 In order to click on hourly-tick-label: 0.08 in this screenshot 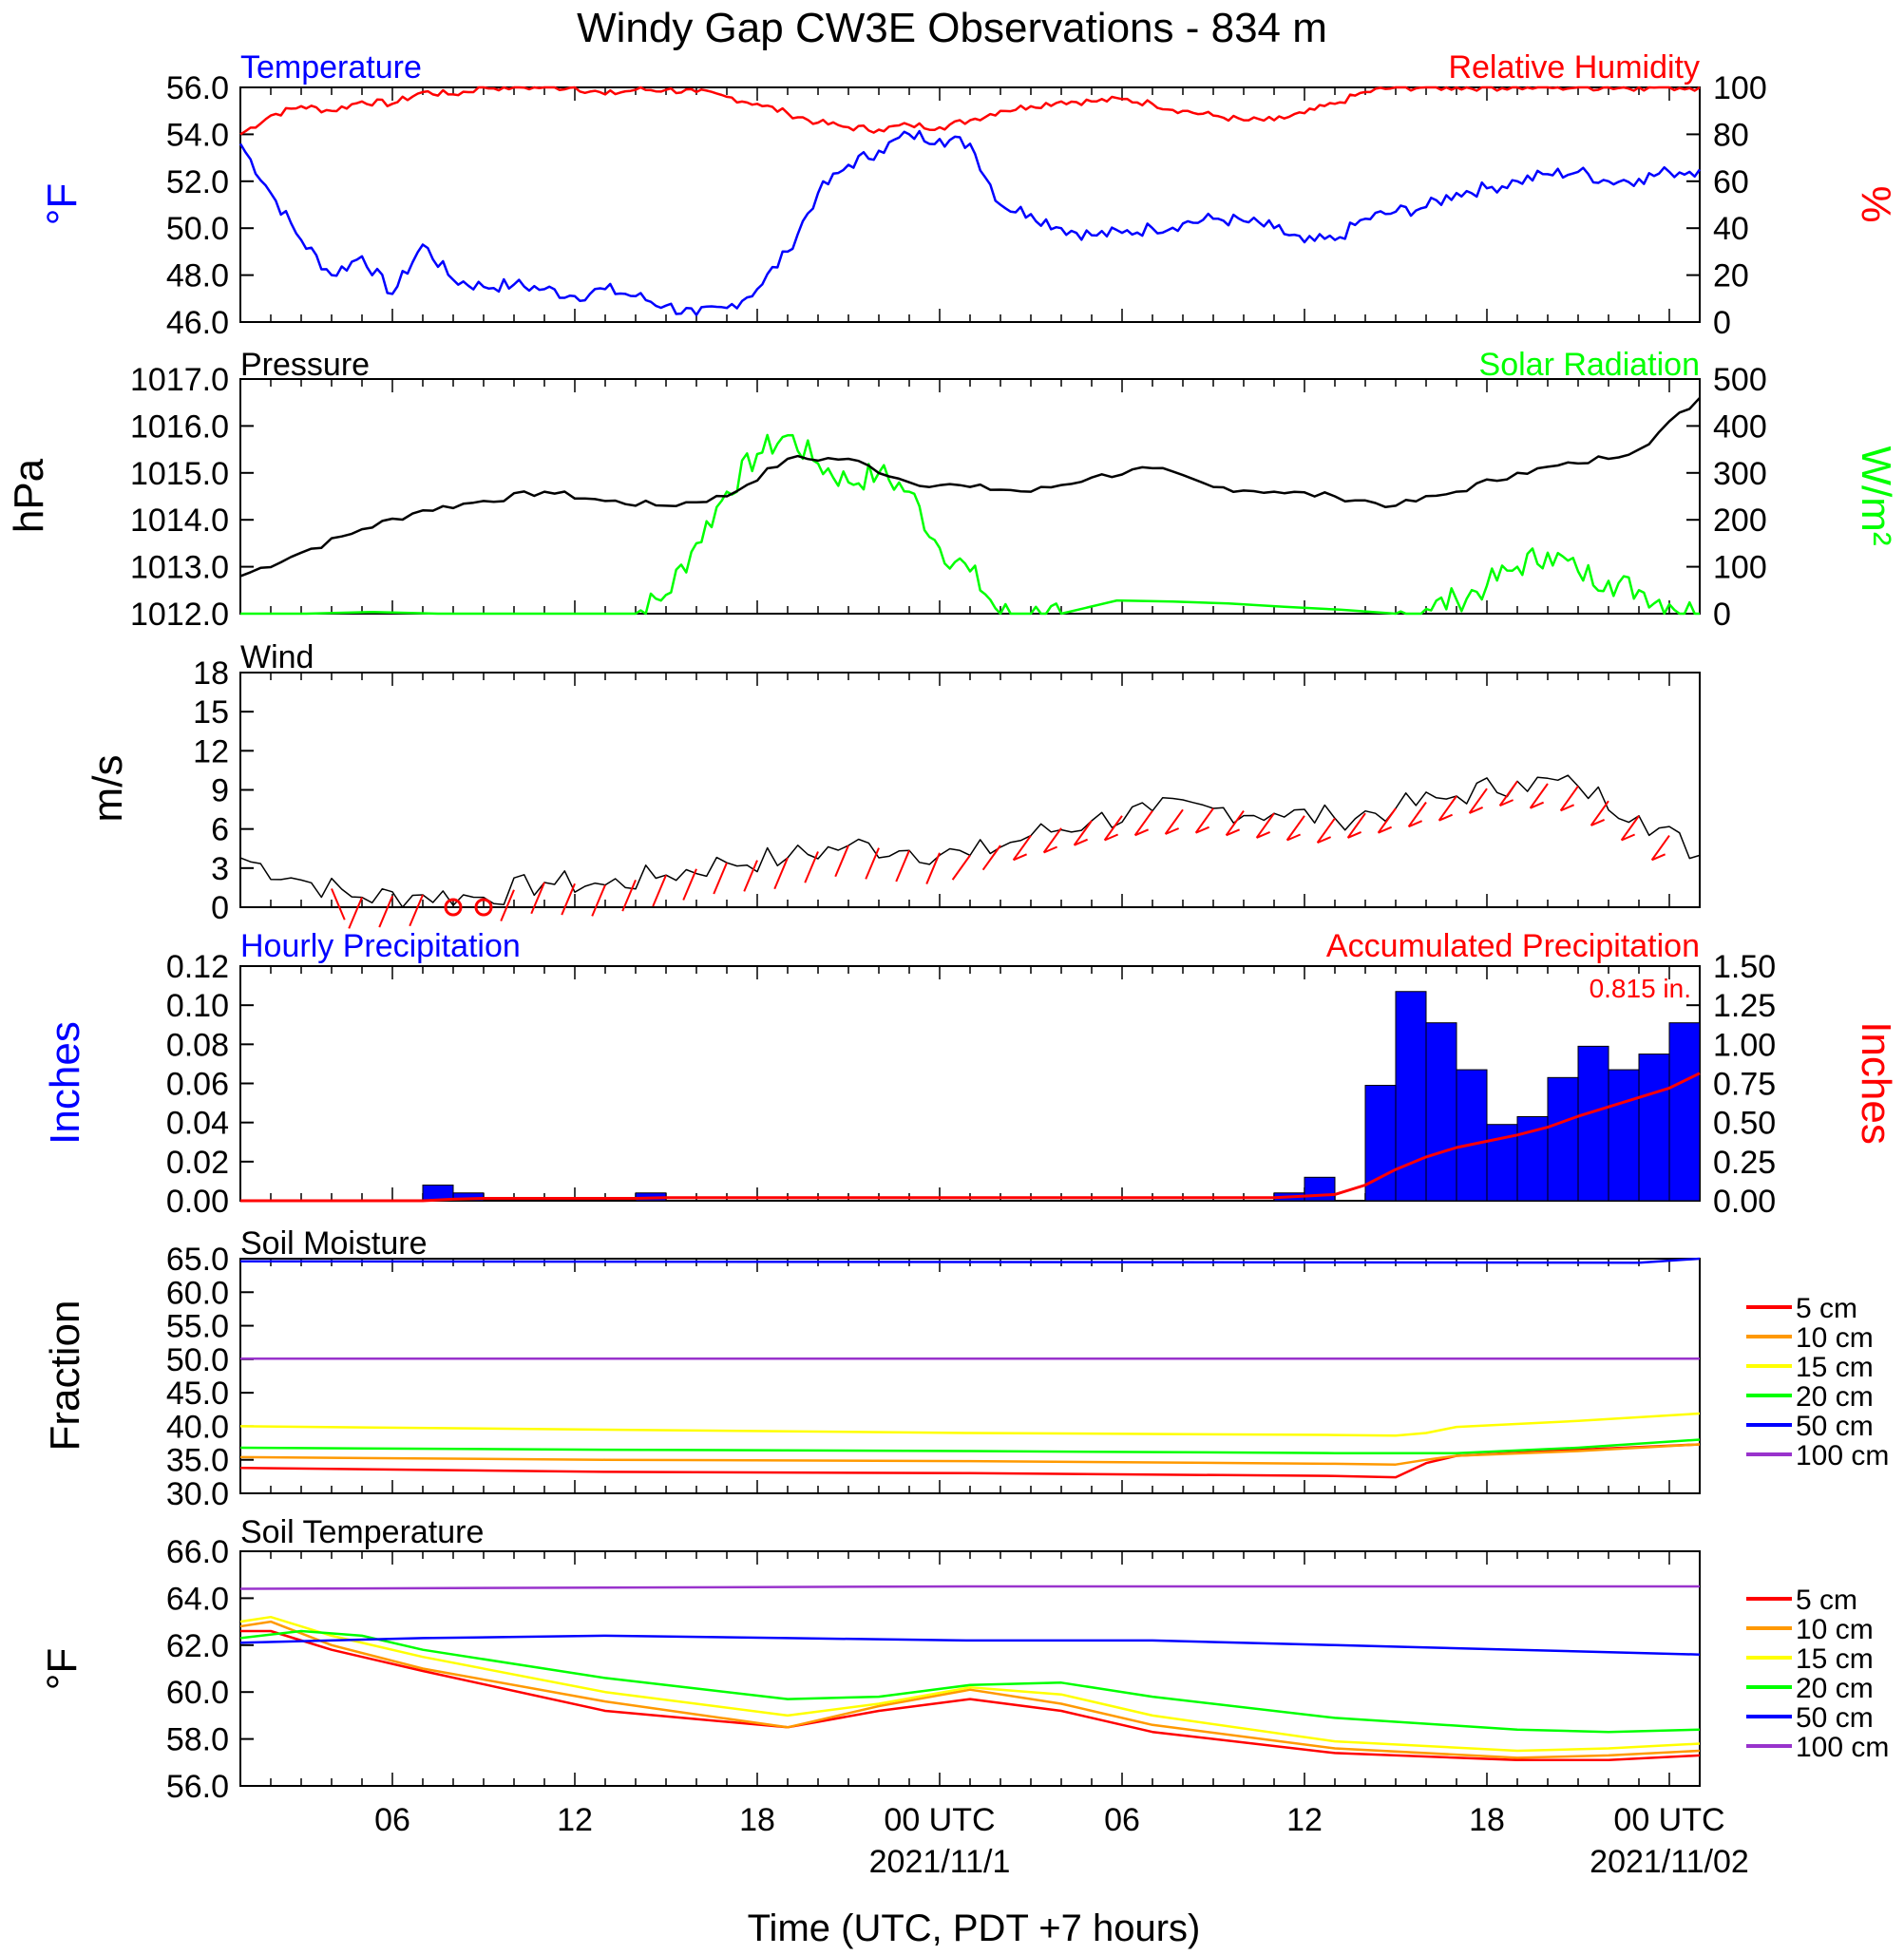, I will do `click(197, 1045)`.